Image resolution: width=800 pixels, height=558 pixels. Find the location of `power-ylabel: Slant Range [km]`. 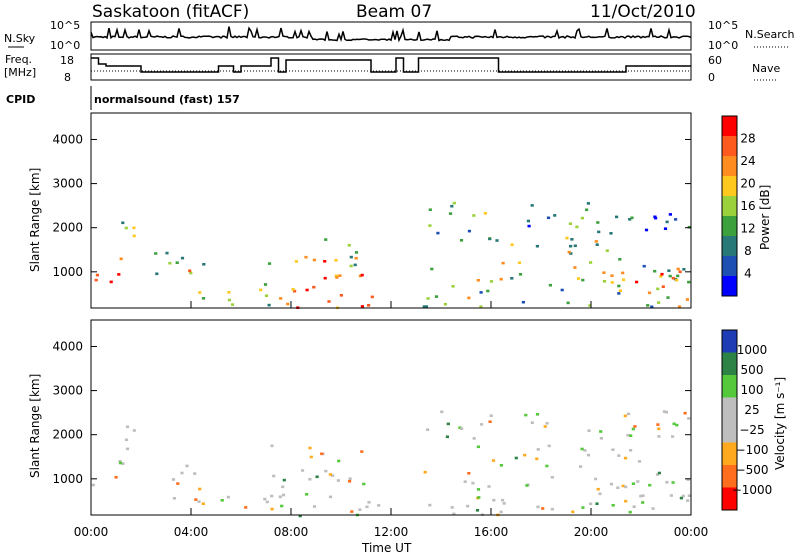

power-ylabel: Slant Range [km] is located at coordinates (35, 220).